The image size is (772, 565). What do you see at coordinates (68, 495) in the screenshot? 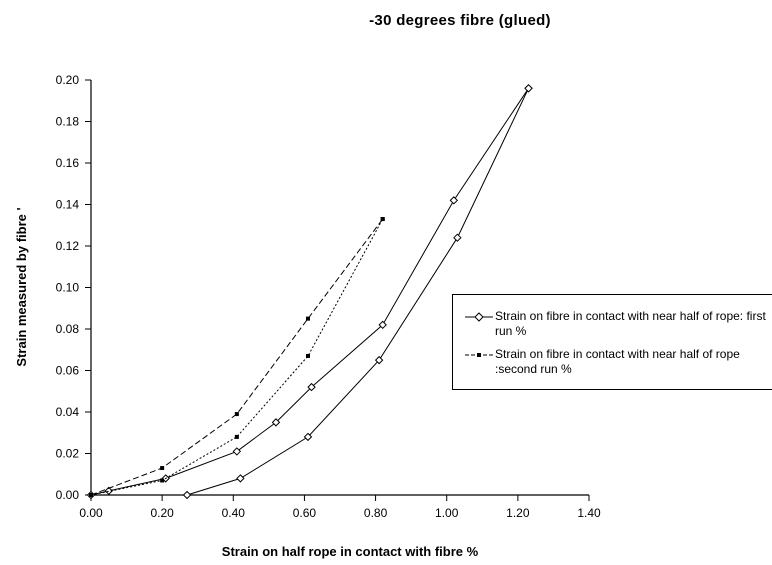
I see `y-tick-label: 0.00` at bounding box center [68, 495].